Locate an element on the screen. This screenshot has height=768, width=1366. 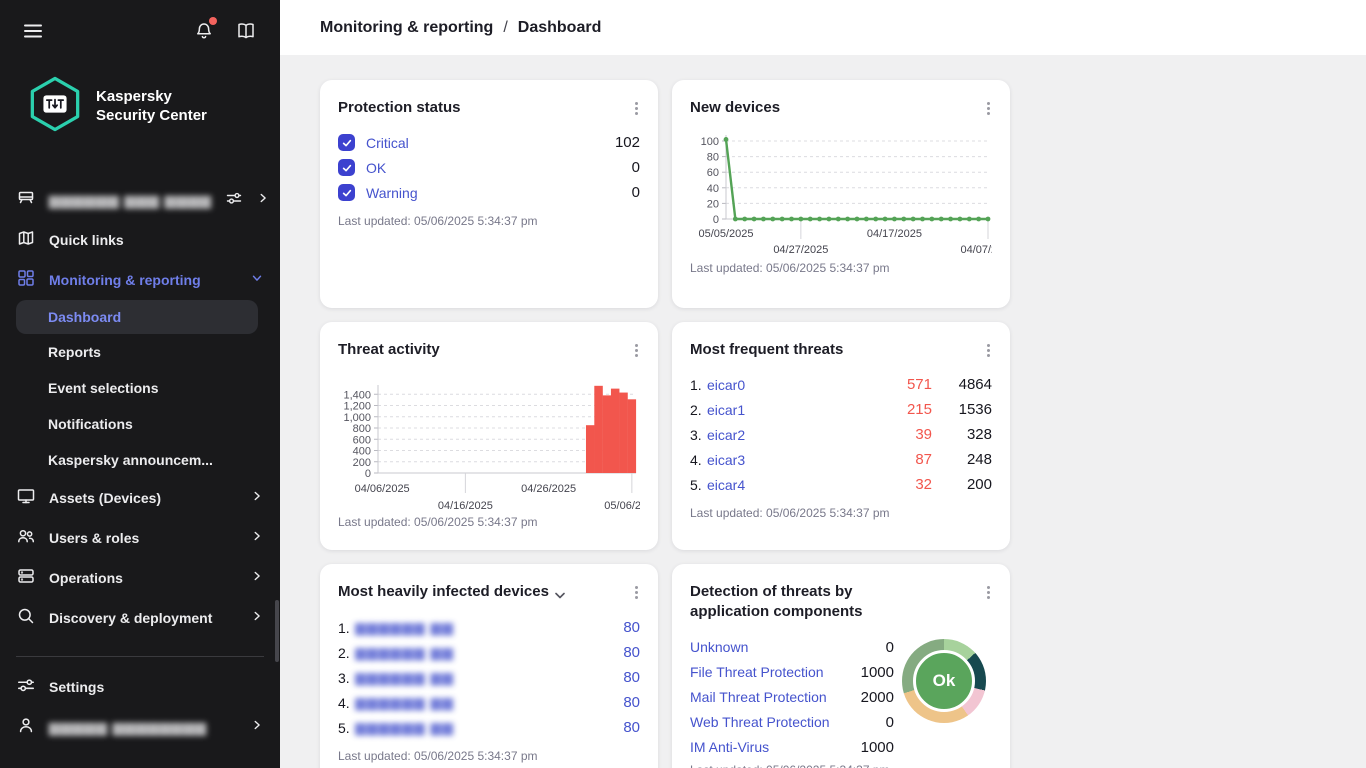
threat-row: 4. eicar3 87 248 is located at coordinates (841, 459).